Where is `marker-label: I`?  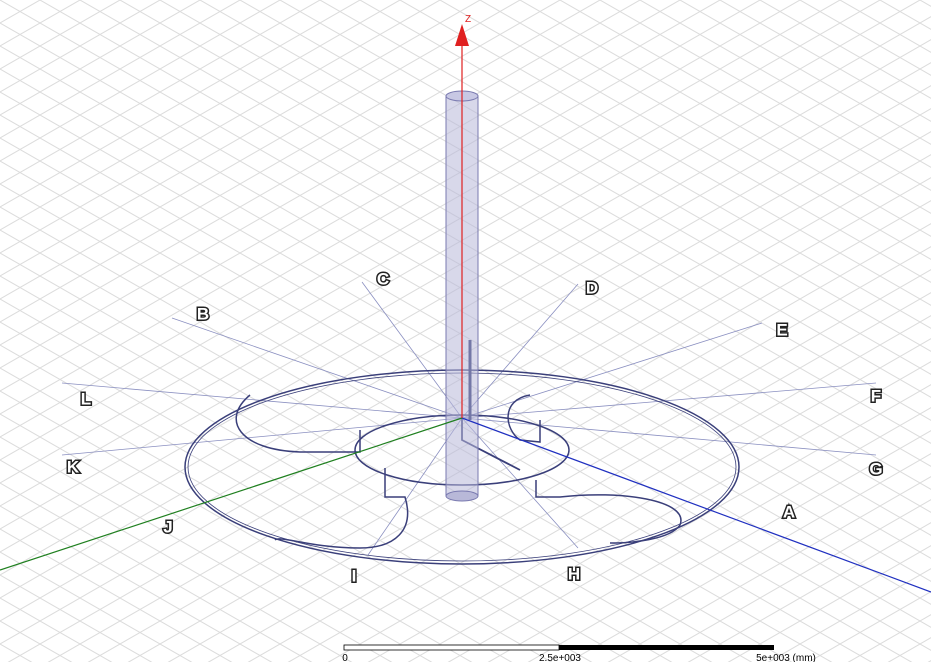
marker-label: I is located at coordinates (354, 575).